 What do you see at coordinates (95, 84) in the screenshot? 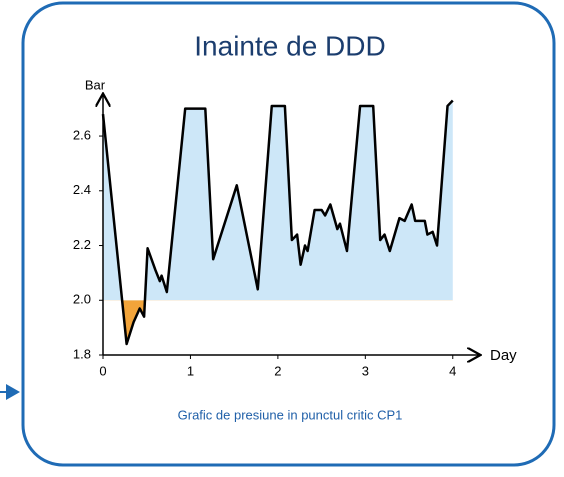
I see `y-axis-label: Bar` at bounding box center [95, 84].